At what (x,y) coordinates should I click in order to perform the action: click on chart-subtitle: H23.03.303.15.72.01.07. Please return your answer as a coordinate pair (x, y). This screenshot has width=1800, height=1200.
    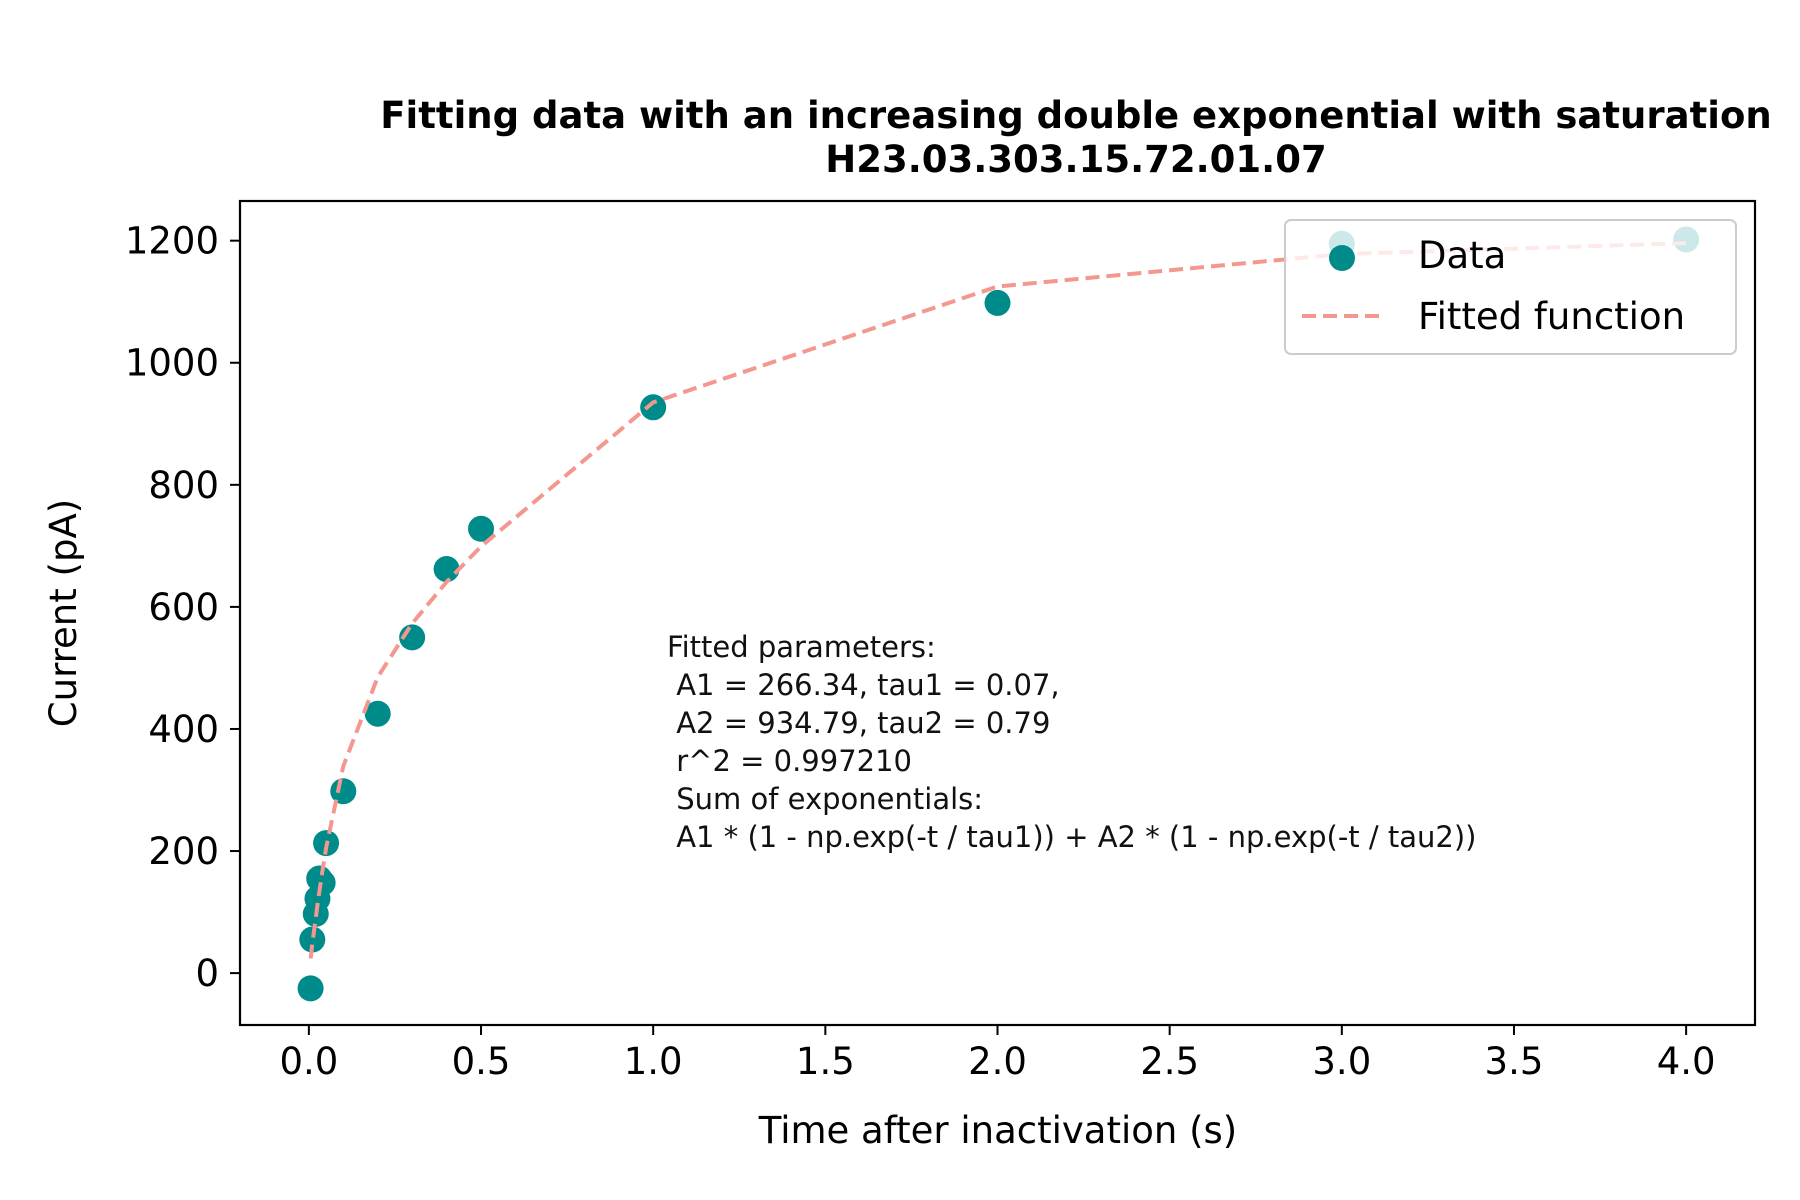
    Looking at the image, I should click on (1075, 159).